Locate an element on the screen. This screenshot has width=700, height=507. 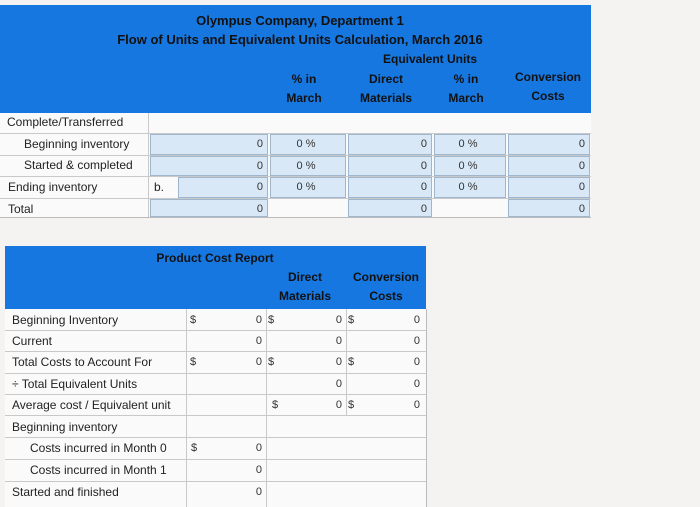
col-pct-march-1-line1: % in is located at coordinates (304, 79).